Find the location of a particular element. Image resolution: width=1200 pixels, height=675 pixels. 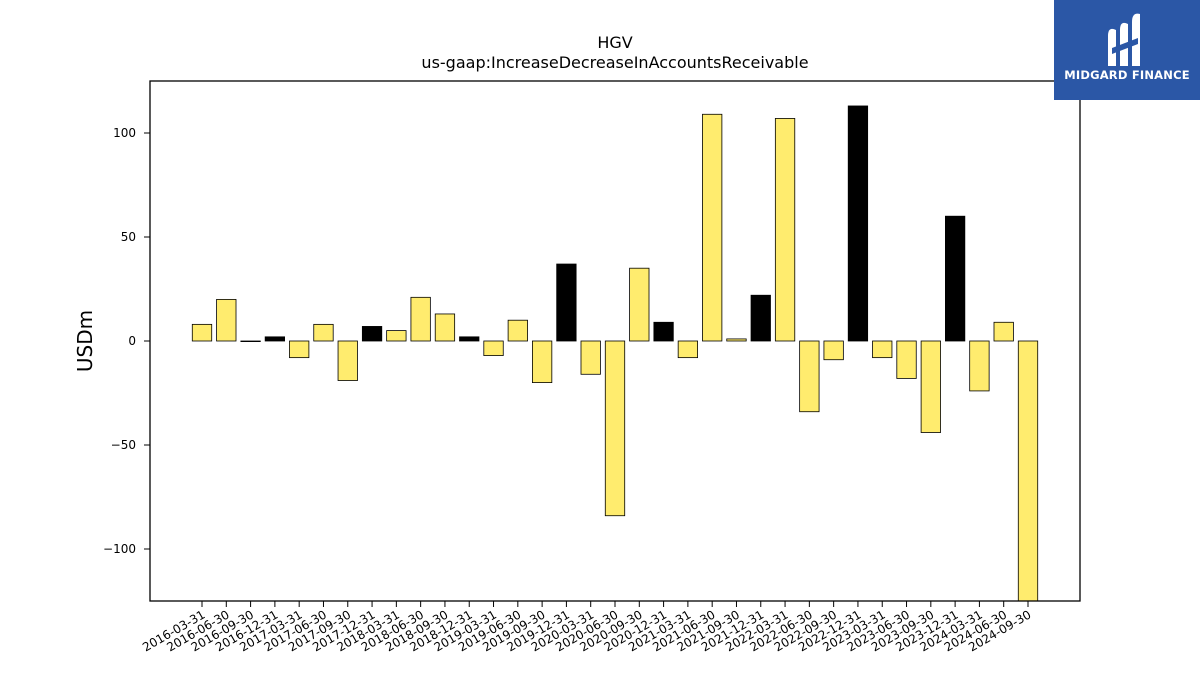

midgard-logo-icon is located at coordinates (1124, 39).